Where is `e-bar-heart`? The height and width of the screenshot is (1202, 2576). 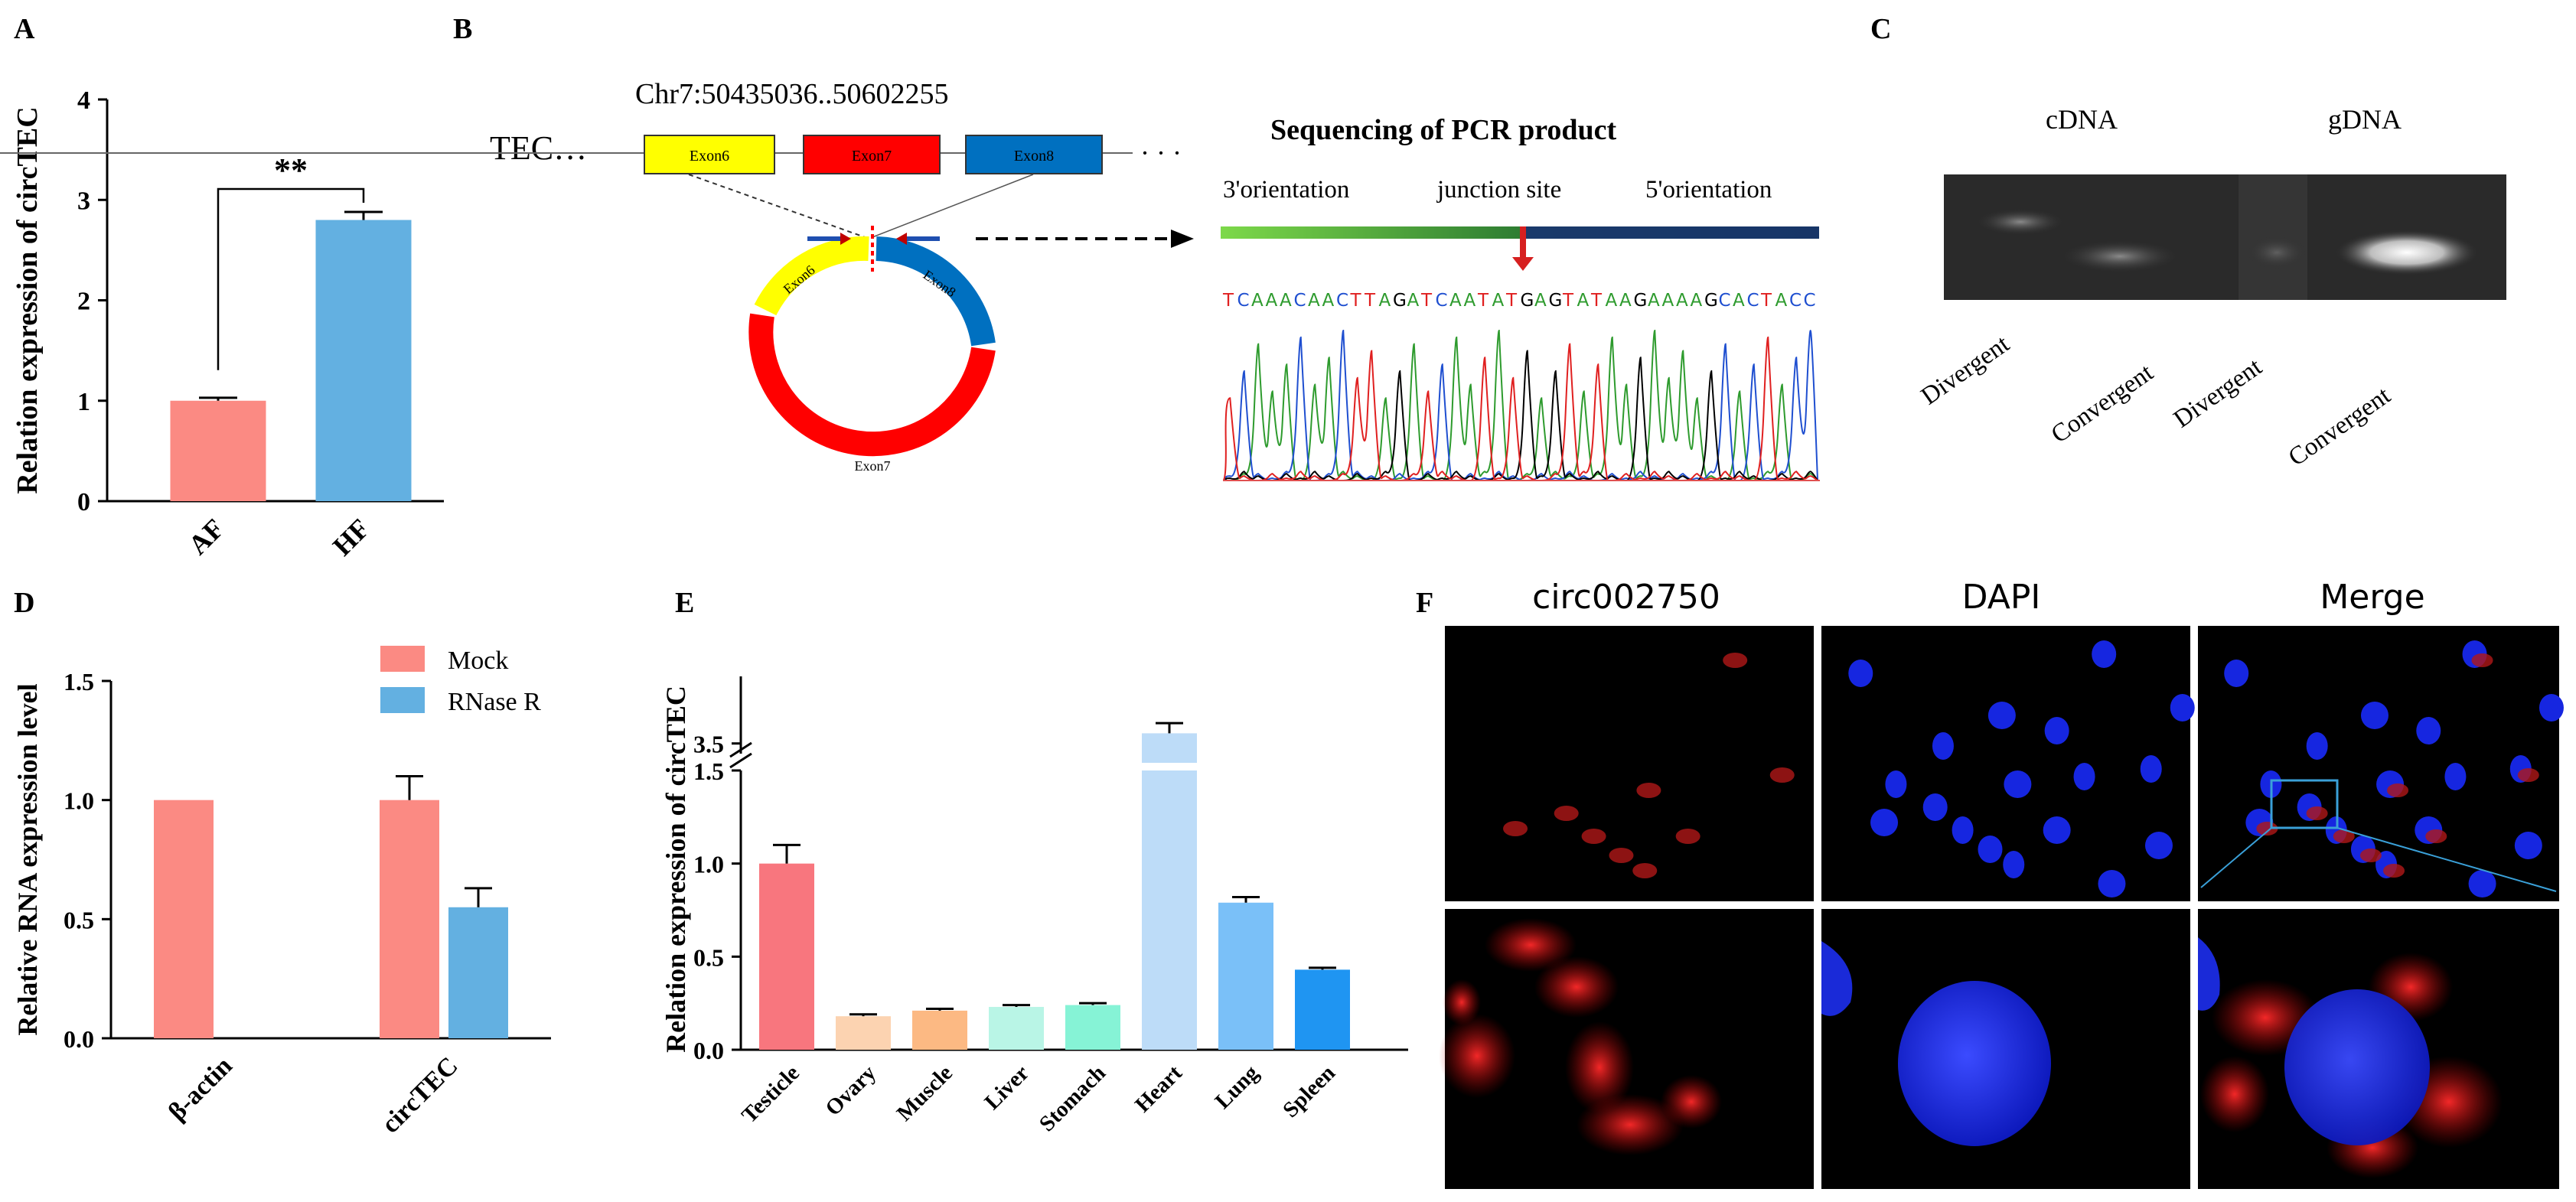
e-bar-heart is located at coordinates (1169, 910).